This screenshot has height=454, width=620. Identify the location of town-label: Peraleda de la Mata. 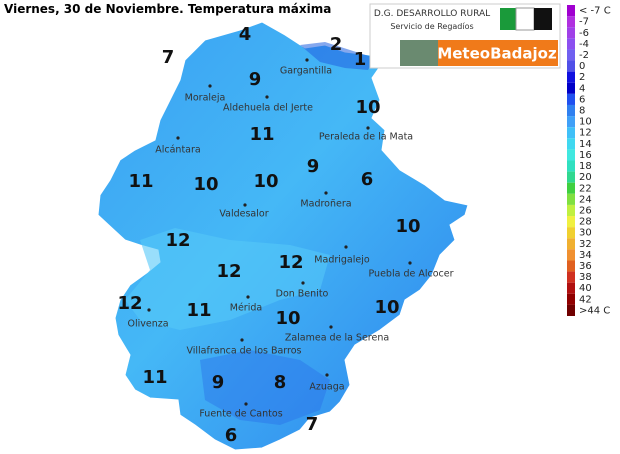
(366, 137).